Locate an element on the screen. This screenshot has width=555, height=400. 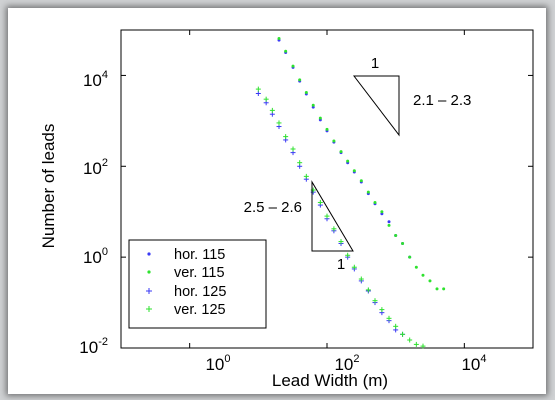
legend-label-hor-115: hor. 115 is located at coordinates (199, 255).